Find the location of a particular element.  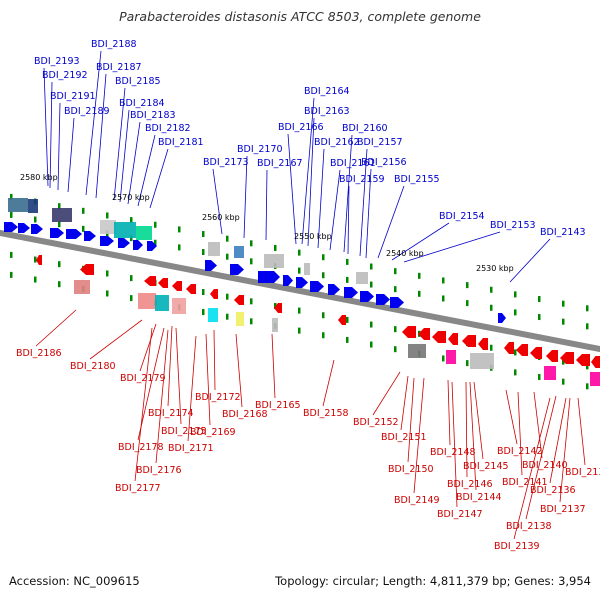

reverse-gene-label: BDI_2149 is located at coordinates (417, 500).